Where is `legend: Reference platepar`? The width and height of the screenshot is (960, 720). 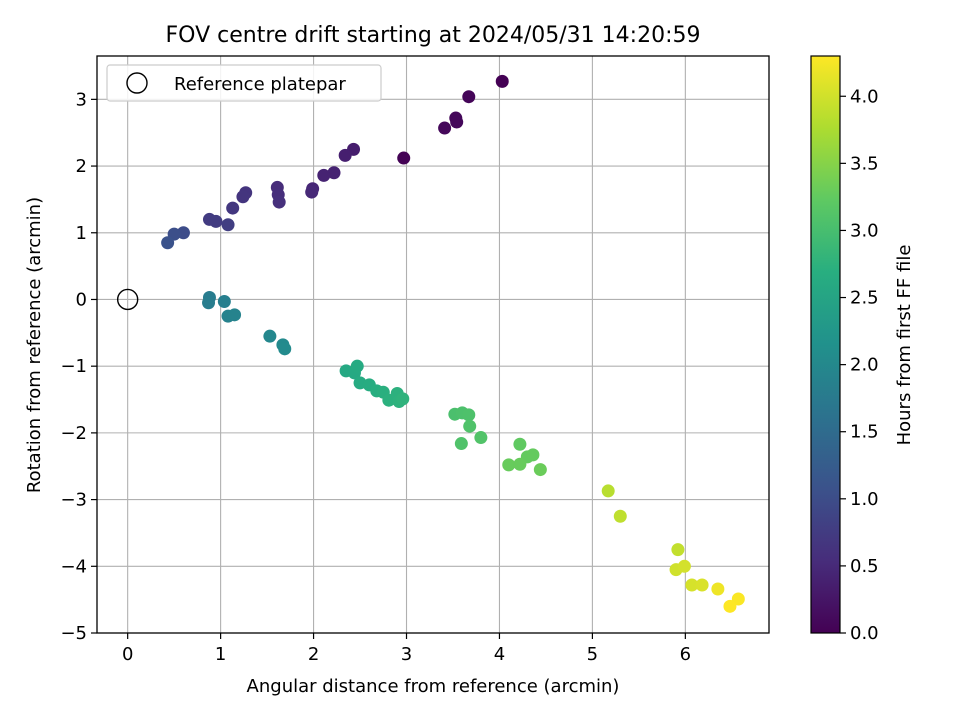
legend: Reference platepar is located at coordinates (244, 83).